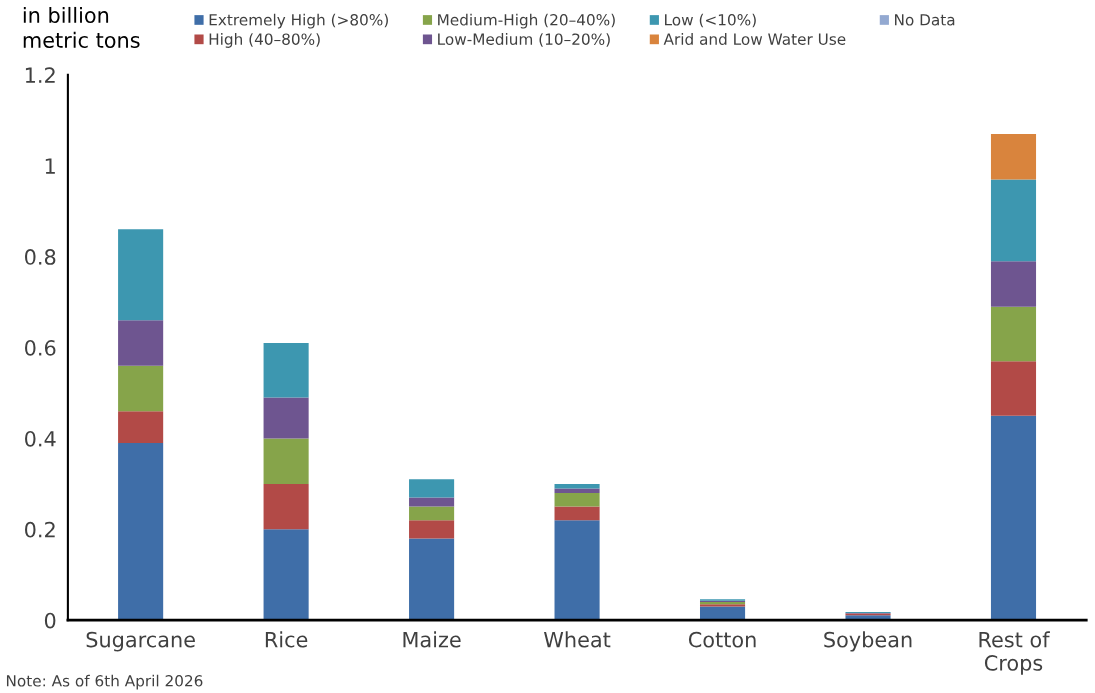 Image resolution: width=1095 pixels, height=693 pixels. I want to click on legend-label: Low (<10%), so click(710, 20).